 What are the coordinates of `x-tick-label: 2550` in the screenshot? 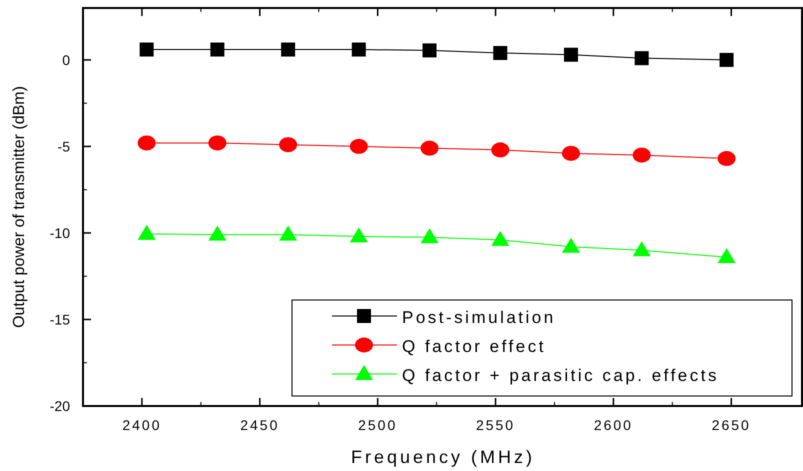 It's located at (496, 425).